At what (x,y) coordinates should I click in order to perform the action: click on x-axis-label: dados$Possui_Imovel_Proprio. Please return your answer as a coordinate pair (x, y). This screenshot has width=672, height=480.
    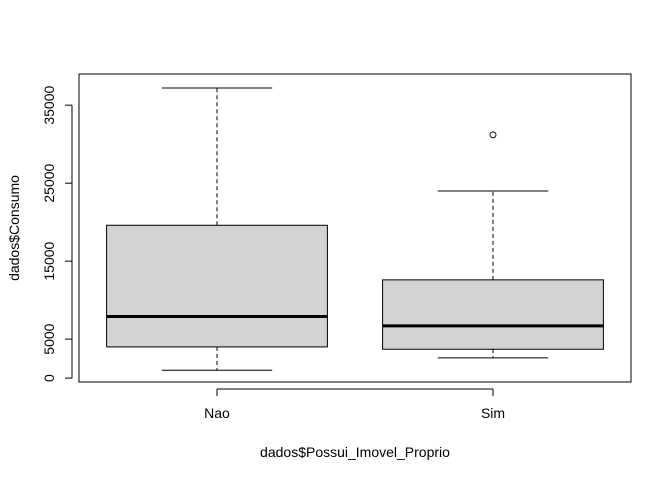
    Looking at the image, I should click on (355, 452).